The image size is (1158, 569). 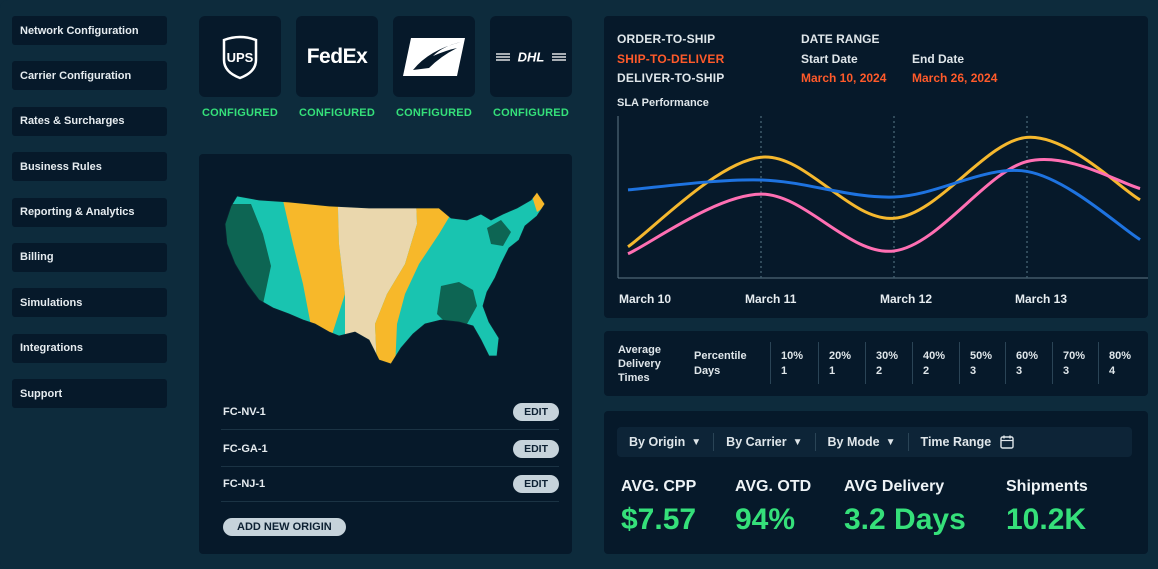 I want to click on sidebar-item-network-configuration: Network Configuration, so click(x=89, y=30).